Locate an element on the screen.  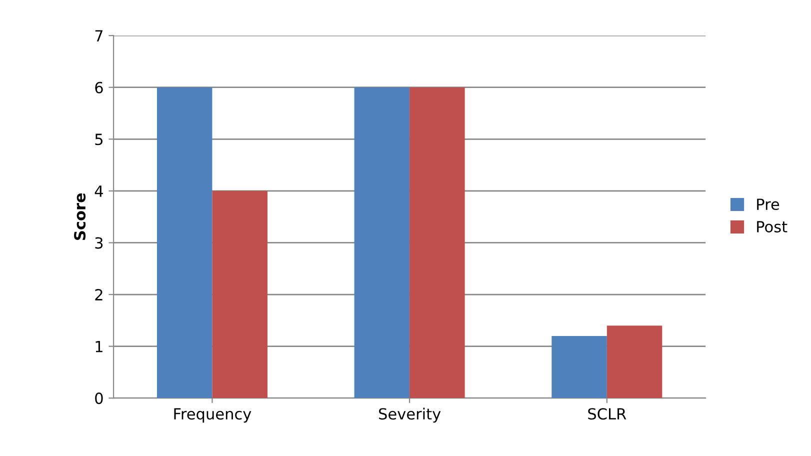
y-tick-label: 0 is located at coordinates (99, 398).